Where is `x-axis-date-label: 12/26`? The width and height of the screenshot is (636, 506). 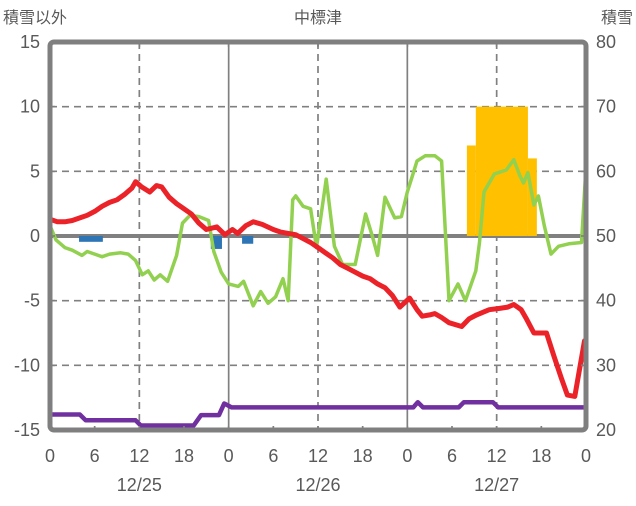
x-axis-date-label: 12/26 is located at coordinates (317, 485).